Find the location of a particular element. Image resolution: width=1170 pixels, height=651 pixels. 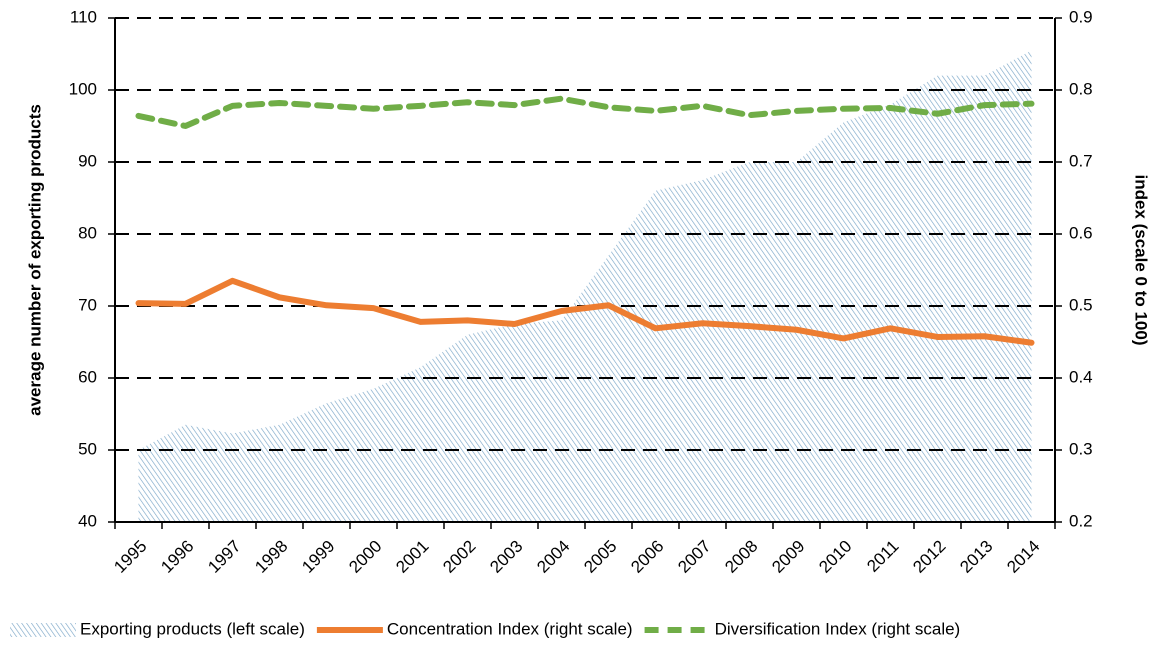

legend-swatch is located at coordinates (43, 630).